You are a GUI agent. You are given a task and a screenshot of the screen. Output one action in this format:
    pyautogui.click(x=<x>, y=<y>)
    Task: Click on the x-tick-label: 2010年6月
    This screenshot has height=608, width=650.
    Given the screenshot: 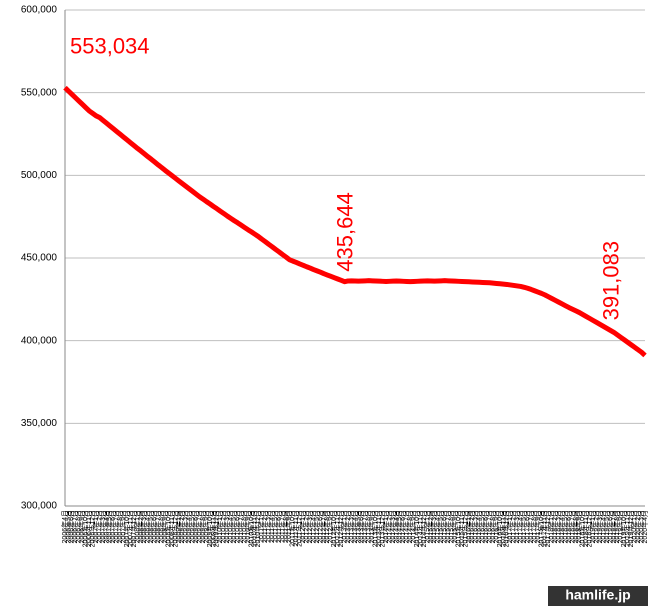 What is the action you would take?
    pyautogui.click(x=236, y=526)
    